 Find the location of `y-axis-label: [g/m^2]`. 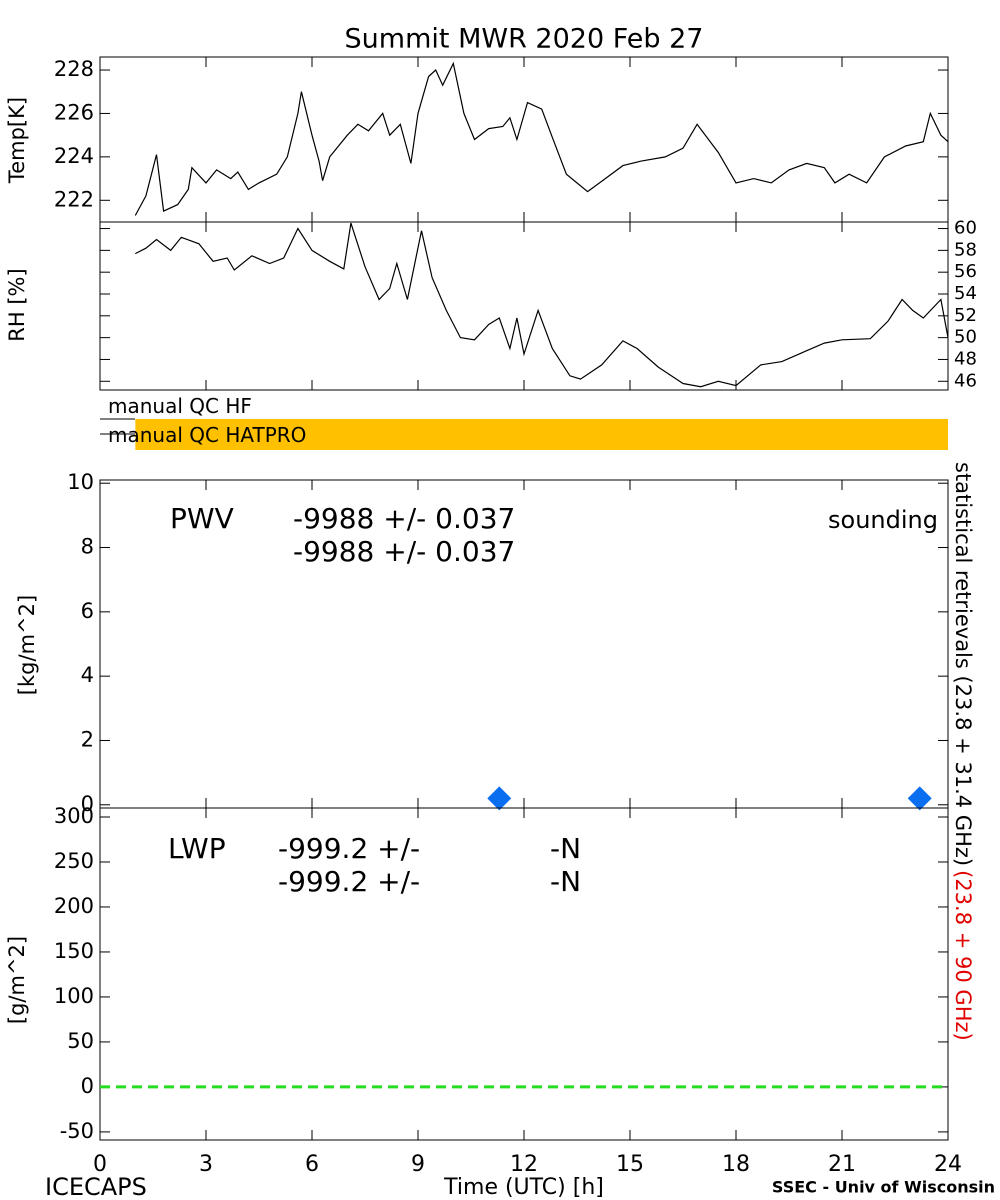

y-axis-label: [g/m^2] is located at coordinates (17, 980).